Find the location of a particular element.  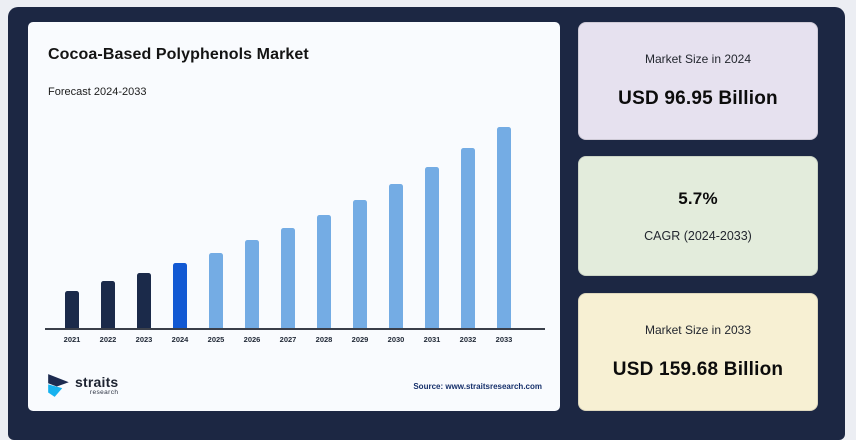

x-tick-label-2029: 2029 is located at coordinates (360, 339).